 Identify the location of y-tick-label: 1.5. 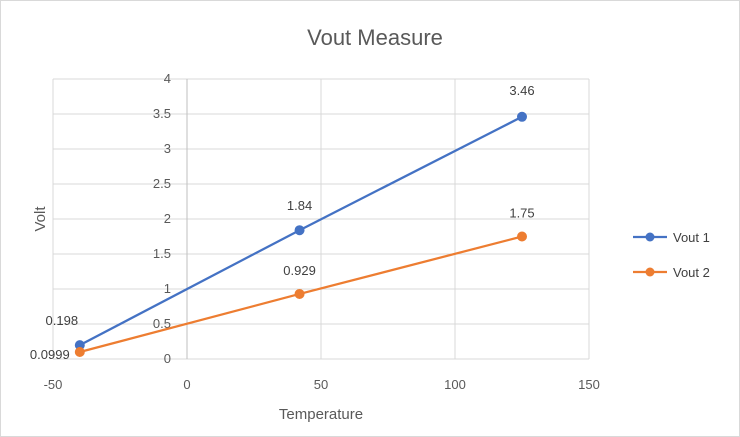
(162, 253).